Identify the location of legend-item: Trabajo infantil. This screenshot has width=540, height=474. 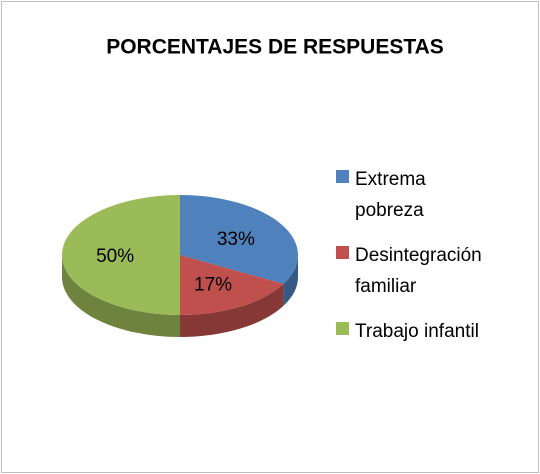
(421, 331).